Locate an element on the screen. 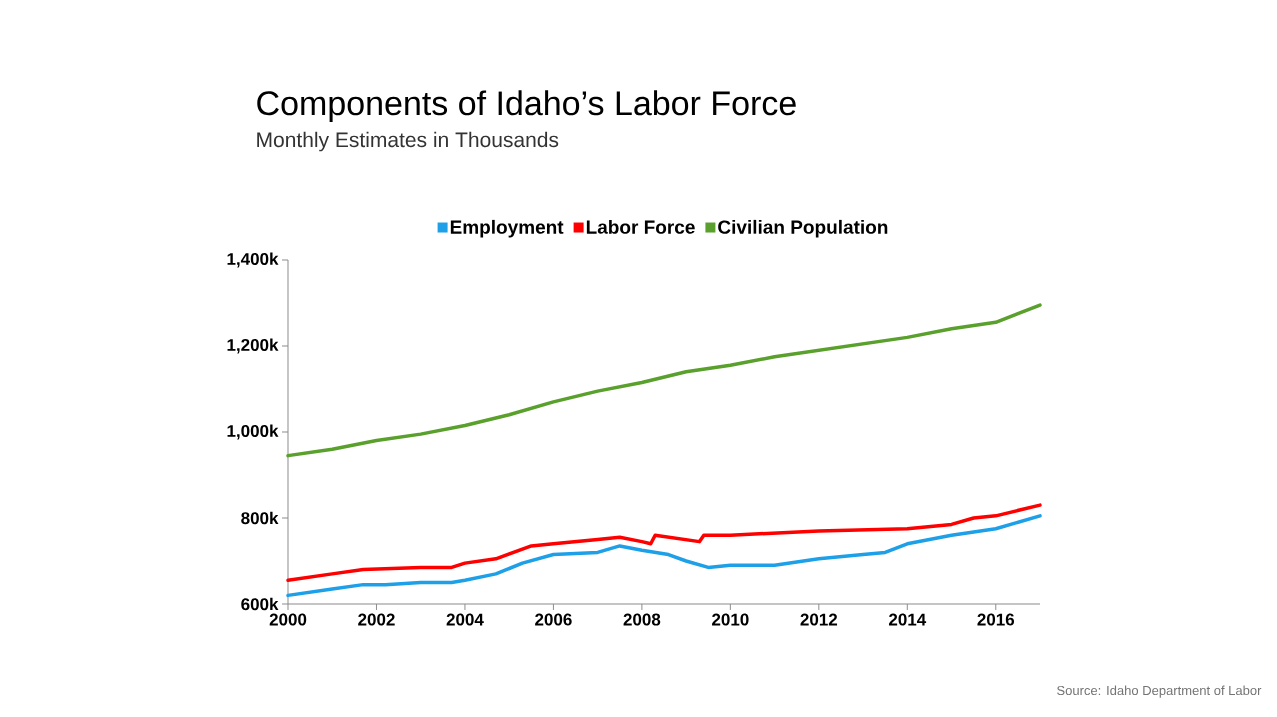  x-tick-label: 2000 is located at coordinates (288, 619).